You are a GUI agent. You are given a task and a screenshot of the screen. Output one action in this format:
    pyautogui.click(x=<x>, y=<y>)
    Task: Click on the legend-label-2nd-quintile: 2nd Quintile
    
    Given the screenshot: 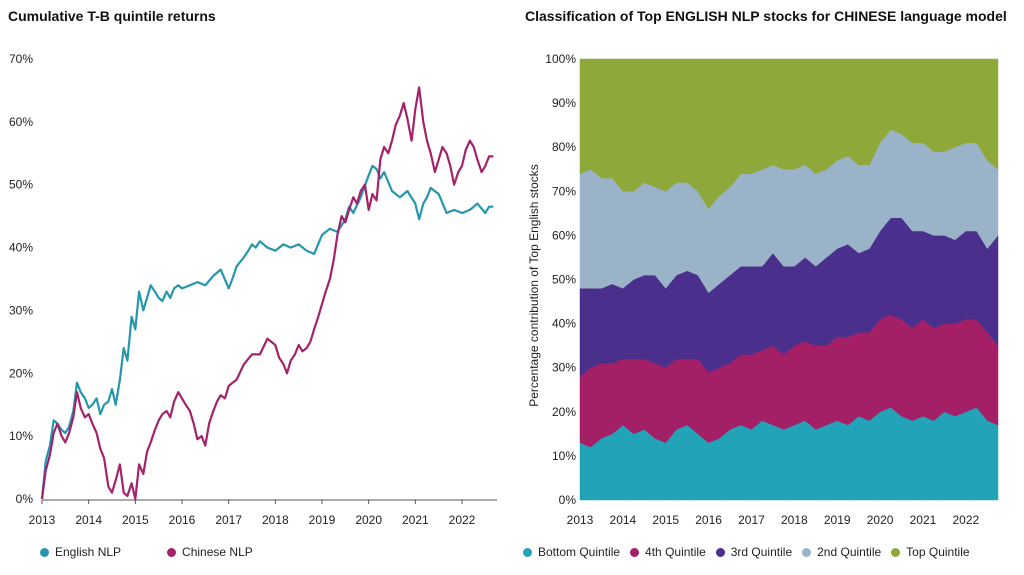 What is the action you would take?
    pyautogui.click(x=849, y=552)
    